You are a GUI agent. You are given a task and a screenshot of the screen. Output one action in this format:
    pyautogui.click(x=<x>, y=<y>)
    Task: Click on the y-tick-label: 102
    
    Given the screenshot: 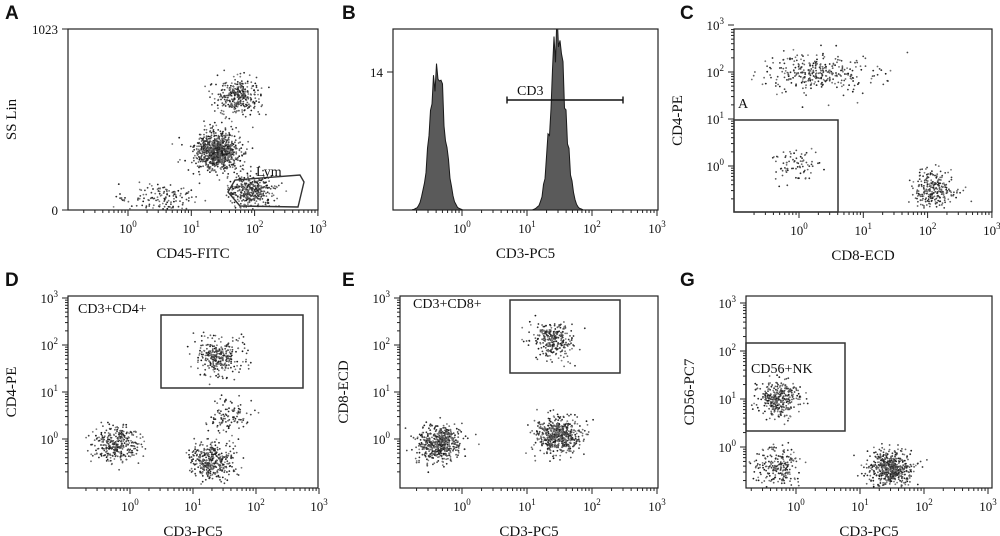 What is the action you would take?
    pyautogui.click(x=716, y=71)
    